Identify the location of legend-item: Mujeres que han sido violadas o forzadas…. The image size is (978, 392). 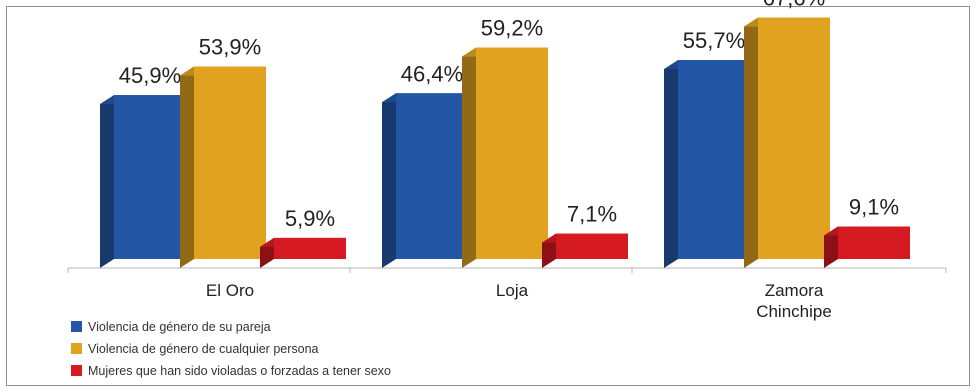
(231, 371).